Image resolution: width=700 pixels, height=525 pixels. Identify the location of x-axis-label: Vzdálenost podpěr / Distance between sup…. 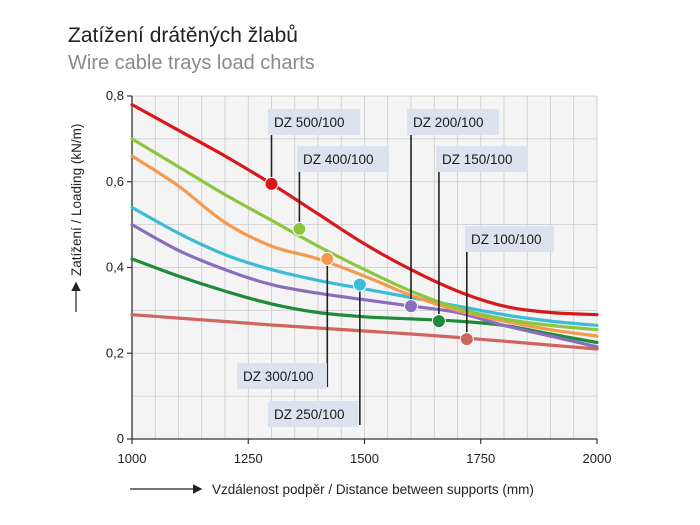
(373, 489).